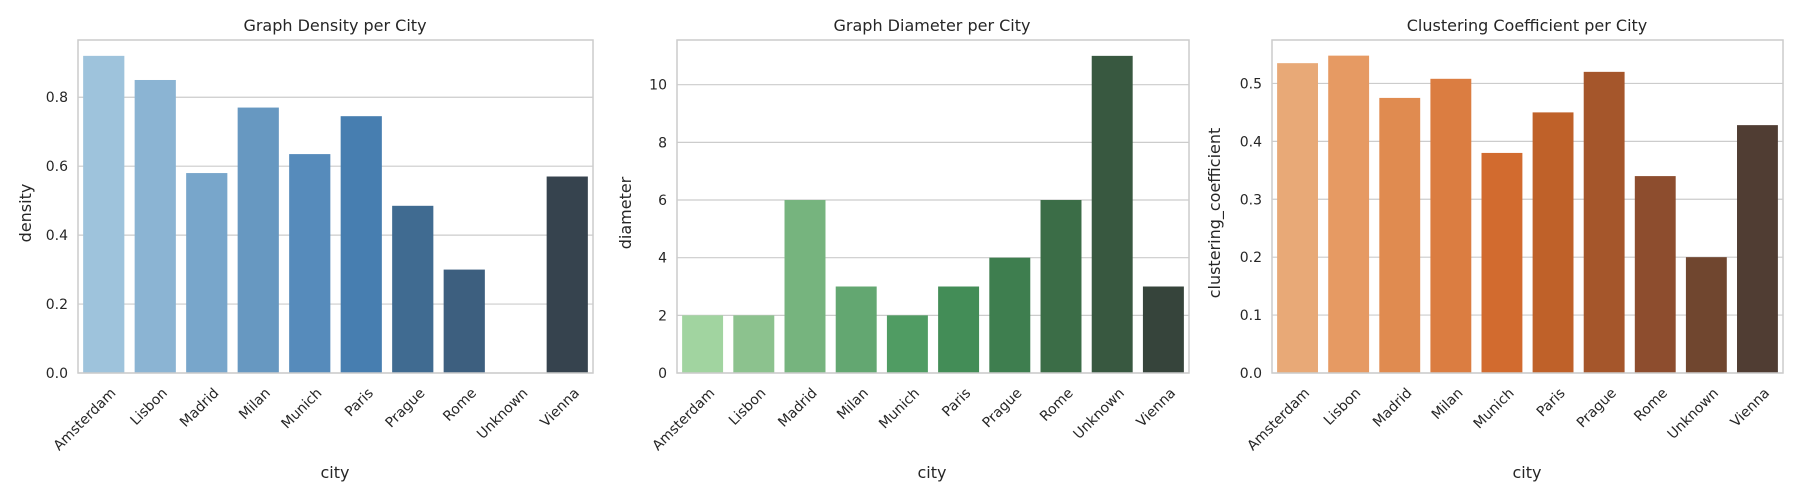 This screenshot has height=500, width=1800. What do you see at coordinates (1527, 25) in the screenshot?
I see `chart-title: Clustering Coefficient per City` at bounding box center [1527, 25].